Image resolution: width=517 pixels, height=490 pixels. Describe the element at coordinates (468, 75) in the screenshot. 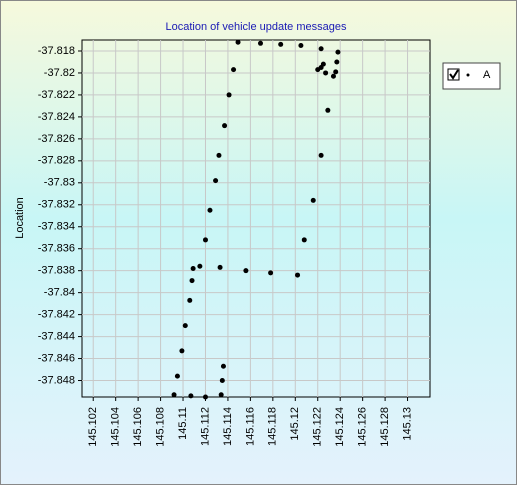

I see `legend-marker` at that location.